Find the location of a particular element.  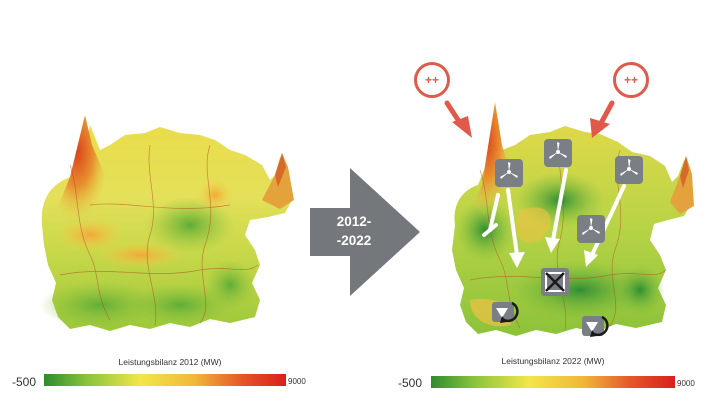

callout-right: ++ is located at coordinates (631, 80).